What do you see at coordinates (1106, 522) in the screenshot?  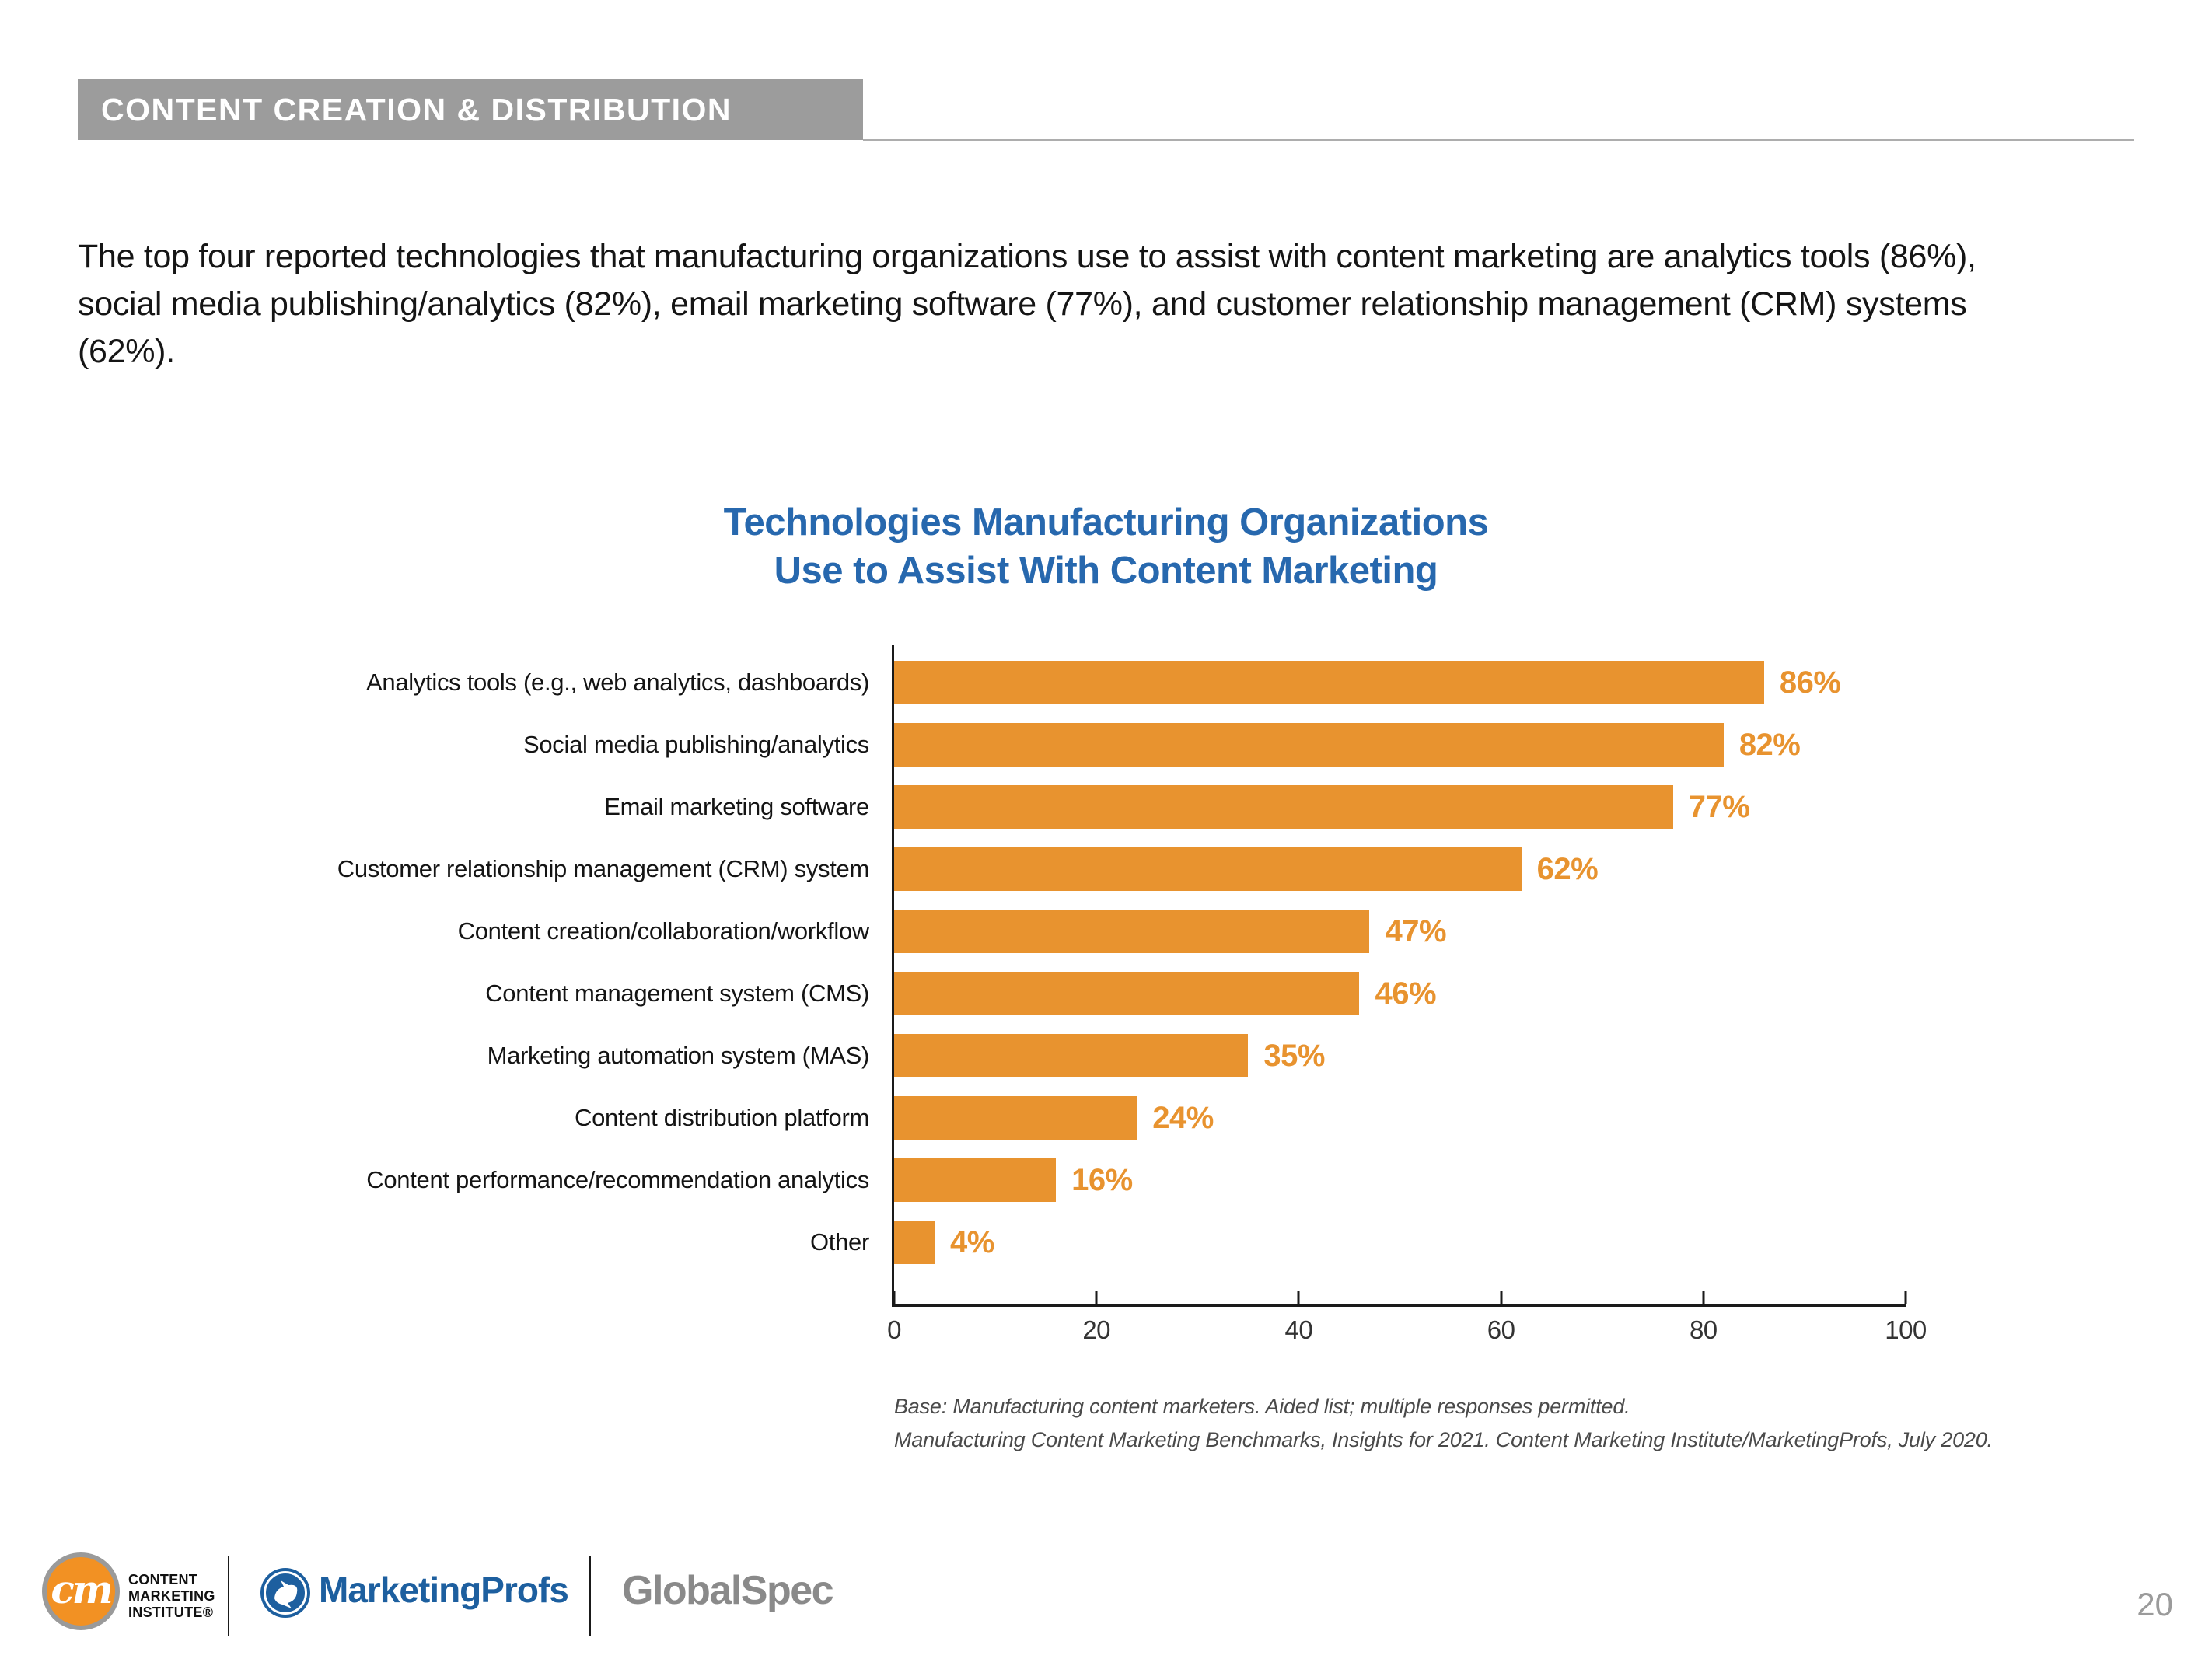 I see `chart-title-line-1: Technologies Manufacturing Organizations` at bounding box center [1106, 522].